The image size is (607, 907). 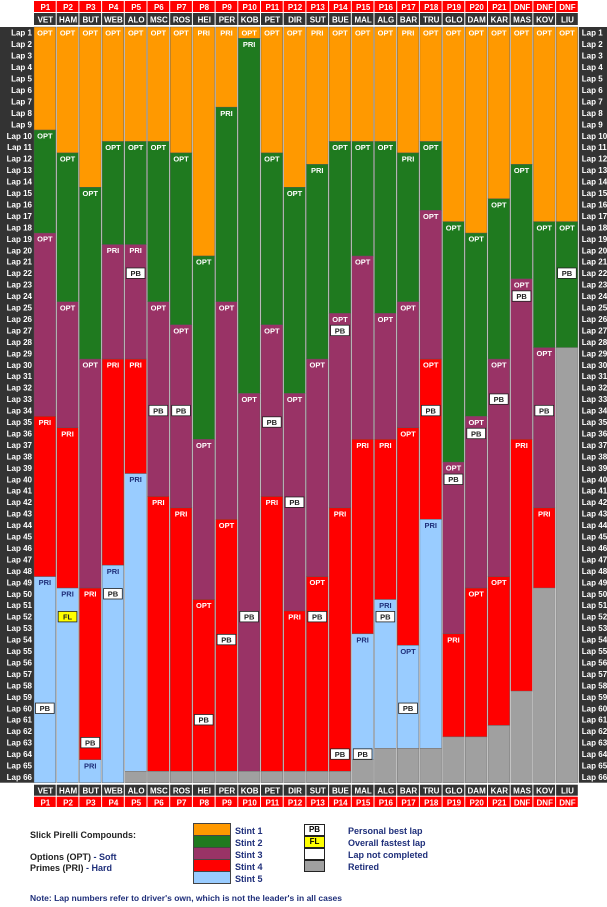 I want to click on header-code-label: WEB, so click(x=113, y=20).